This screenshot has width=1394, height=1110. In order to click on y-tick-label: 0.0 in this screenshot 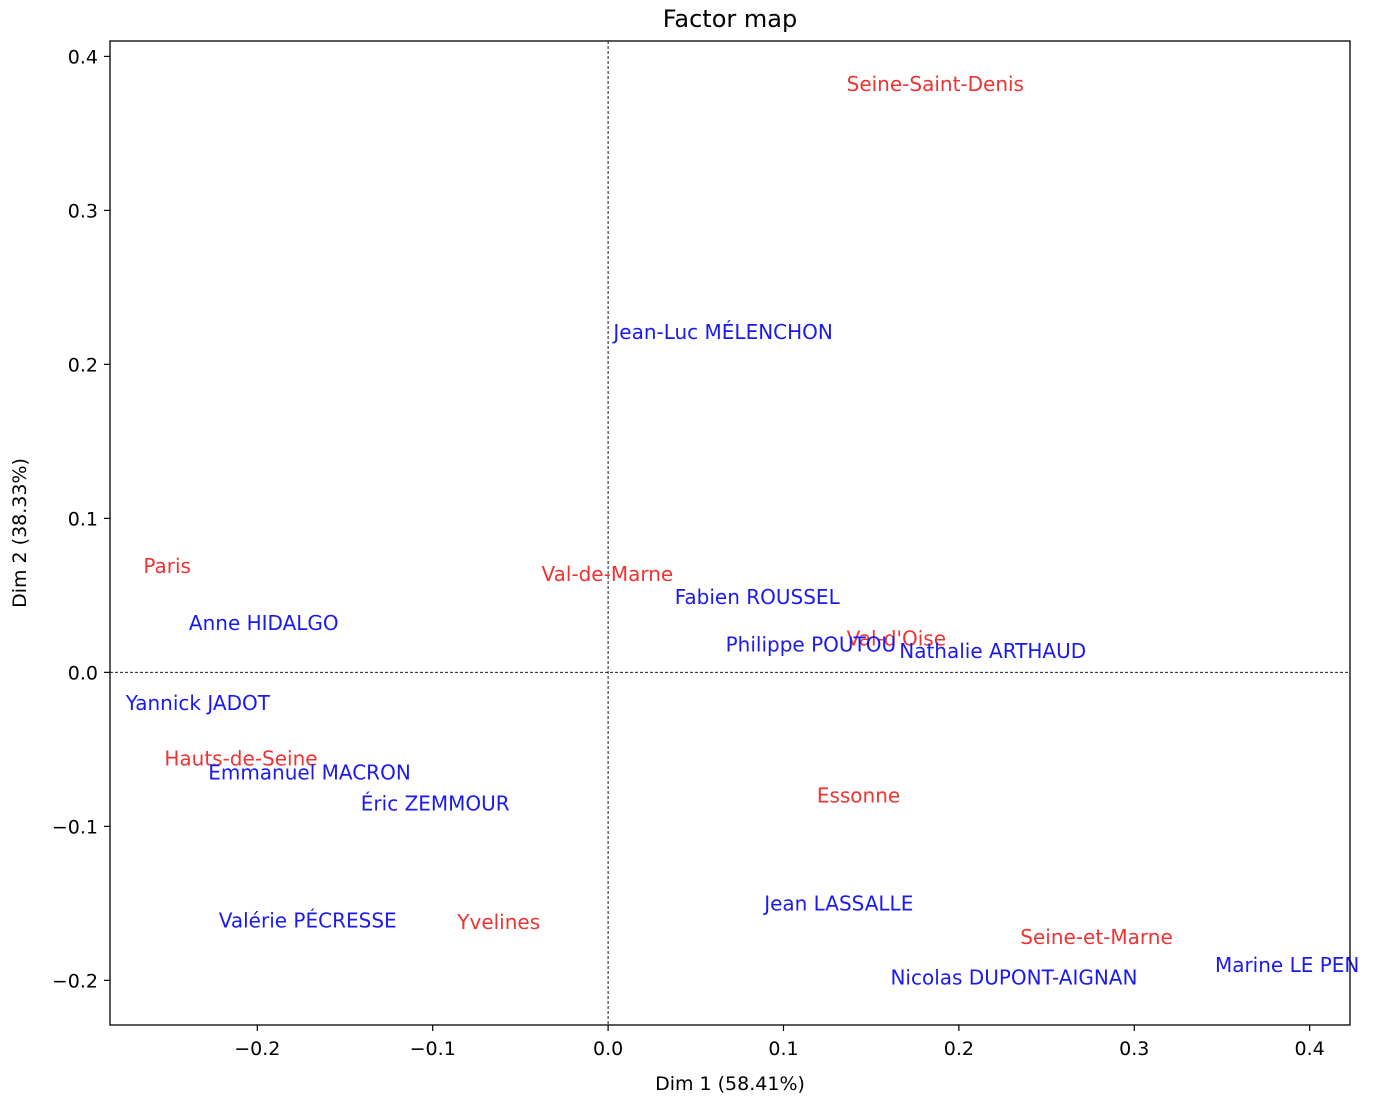, I will do `click(83, 673)`.